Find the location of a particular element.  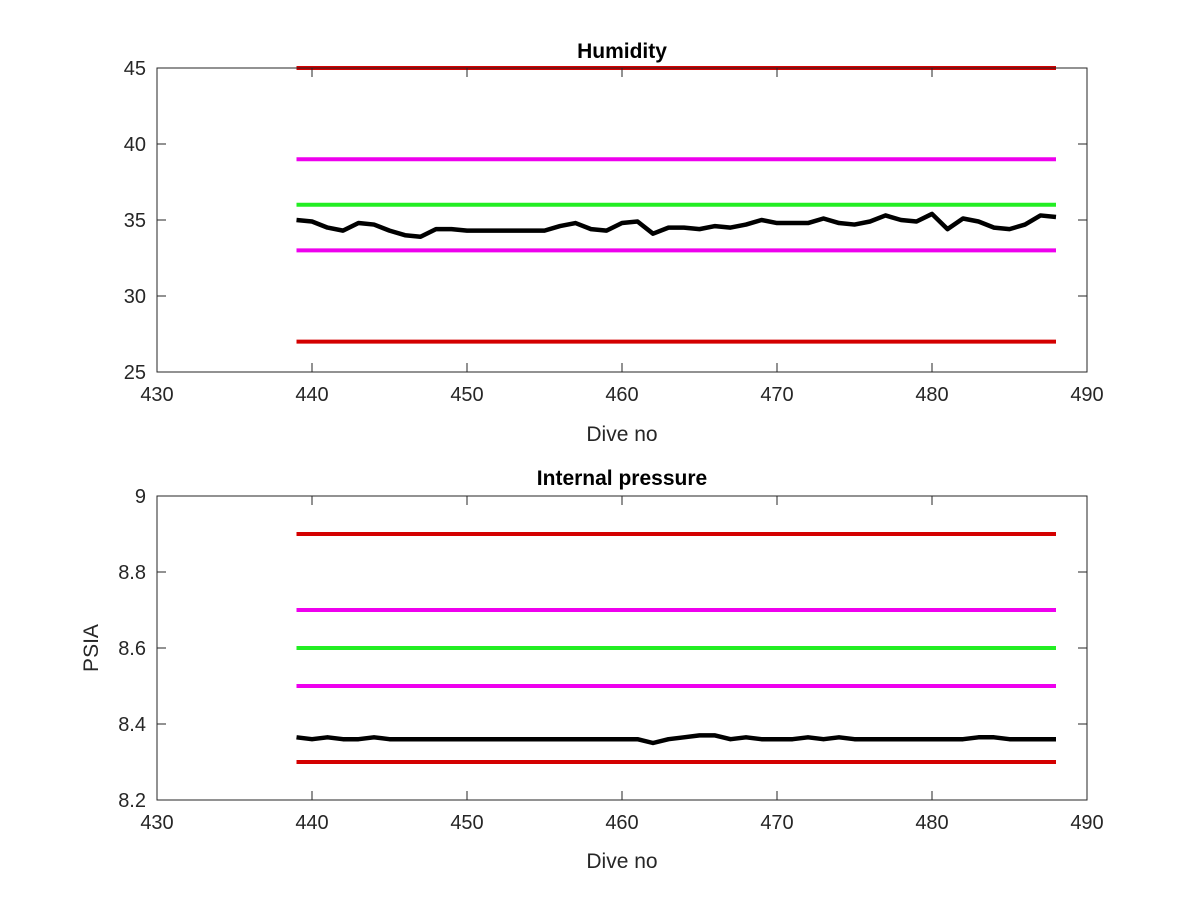

pressure-ytick-label-0: 8.2 is located at coordinates (132, 801).